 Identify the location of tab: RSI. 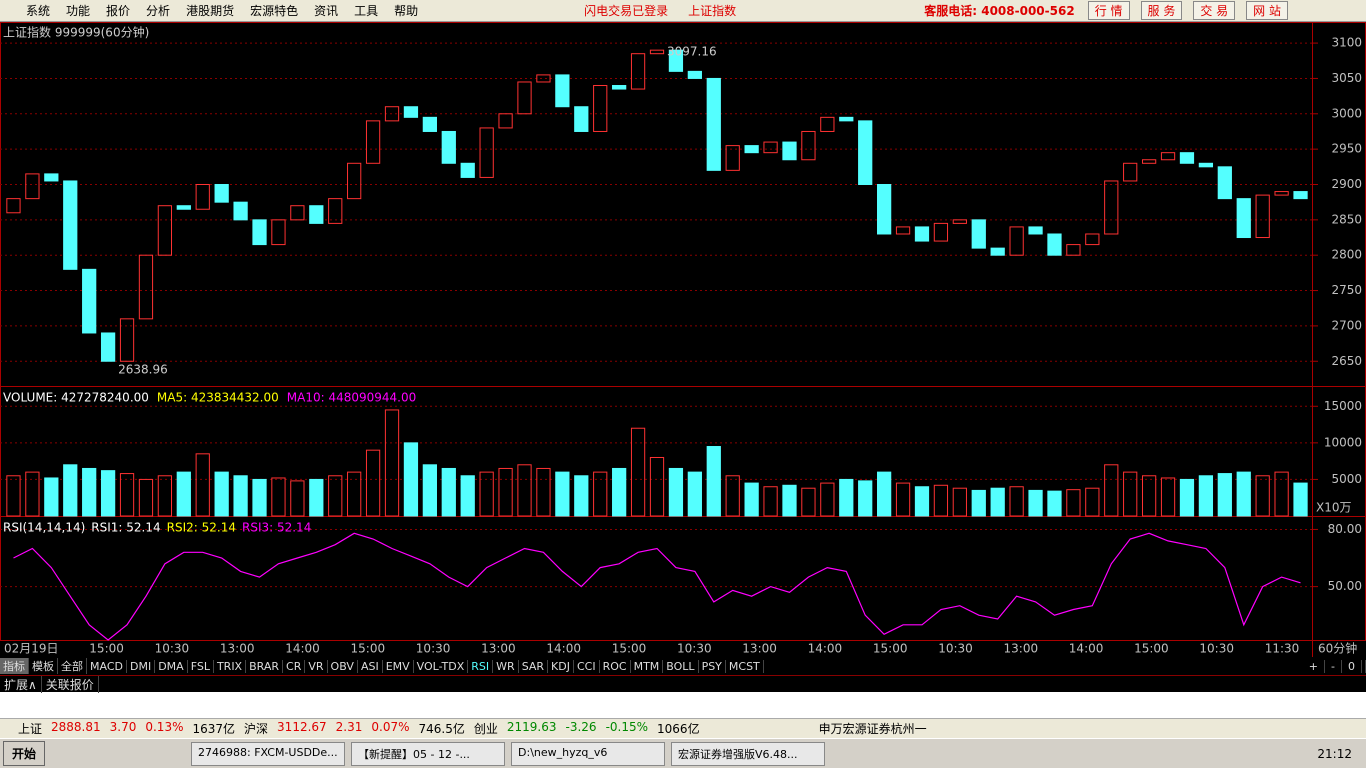
(481, 666).